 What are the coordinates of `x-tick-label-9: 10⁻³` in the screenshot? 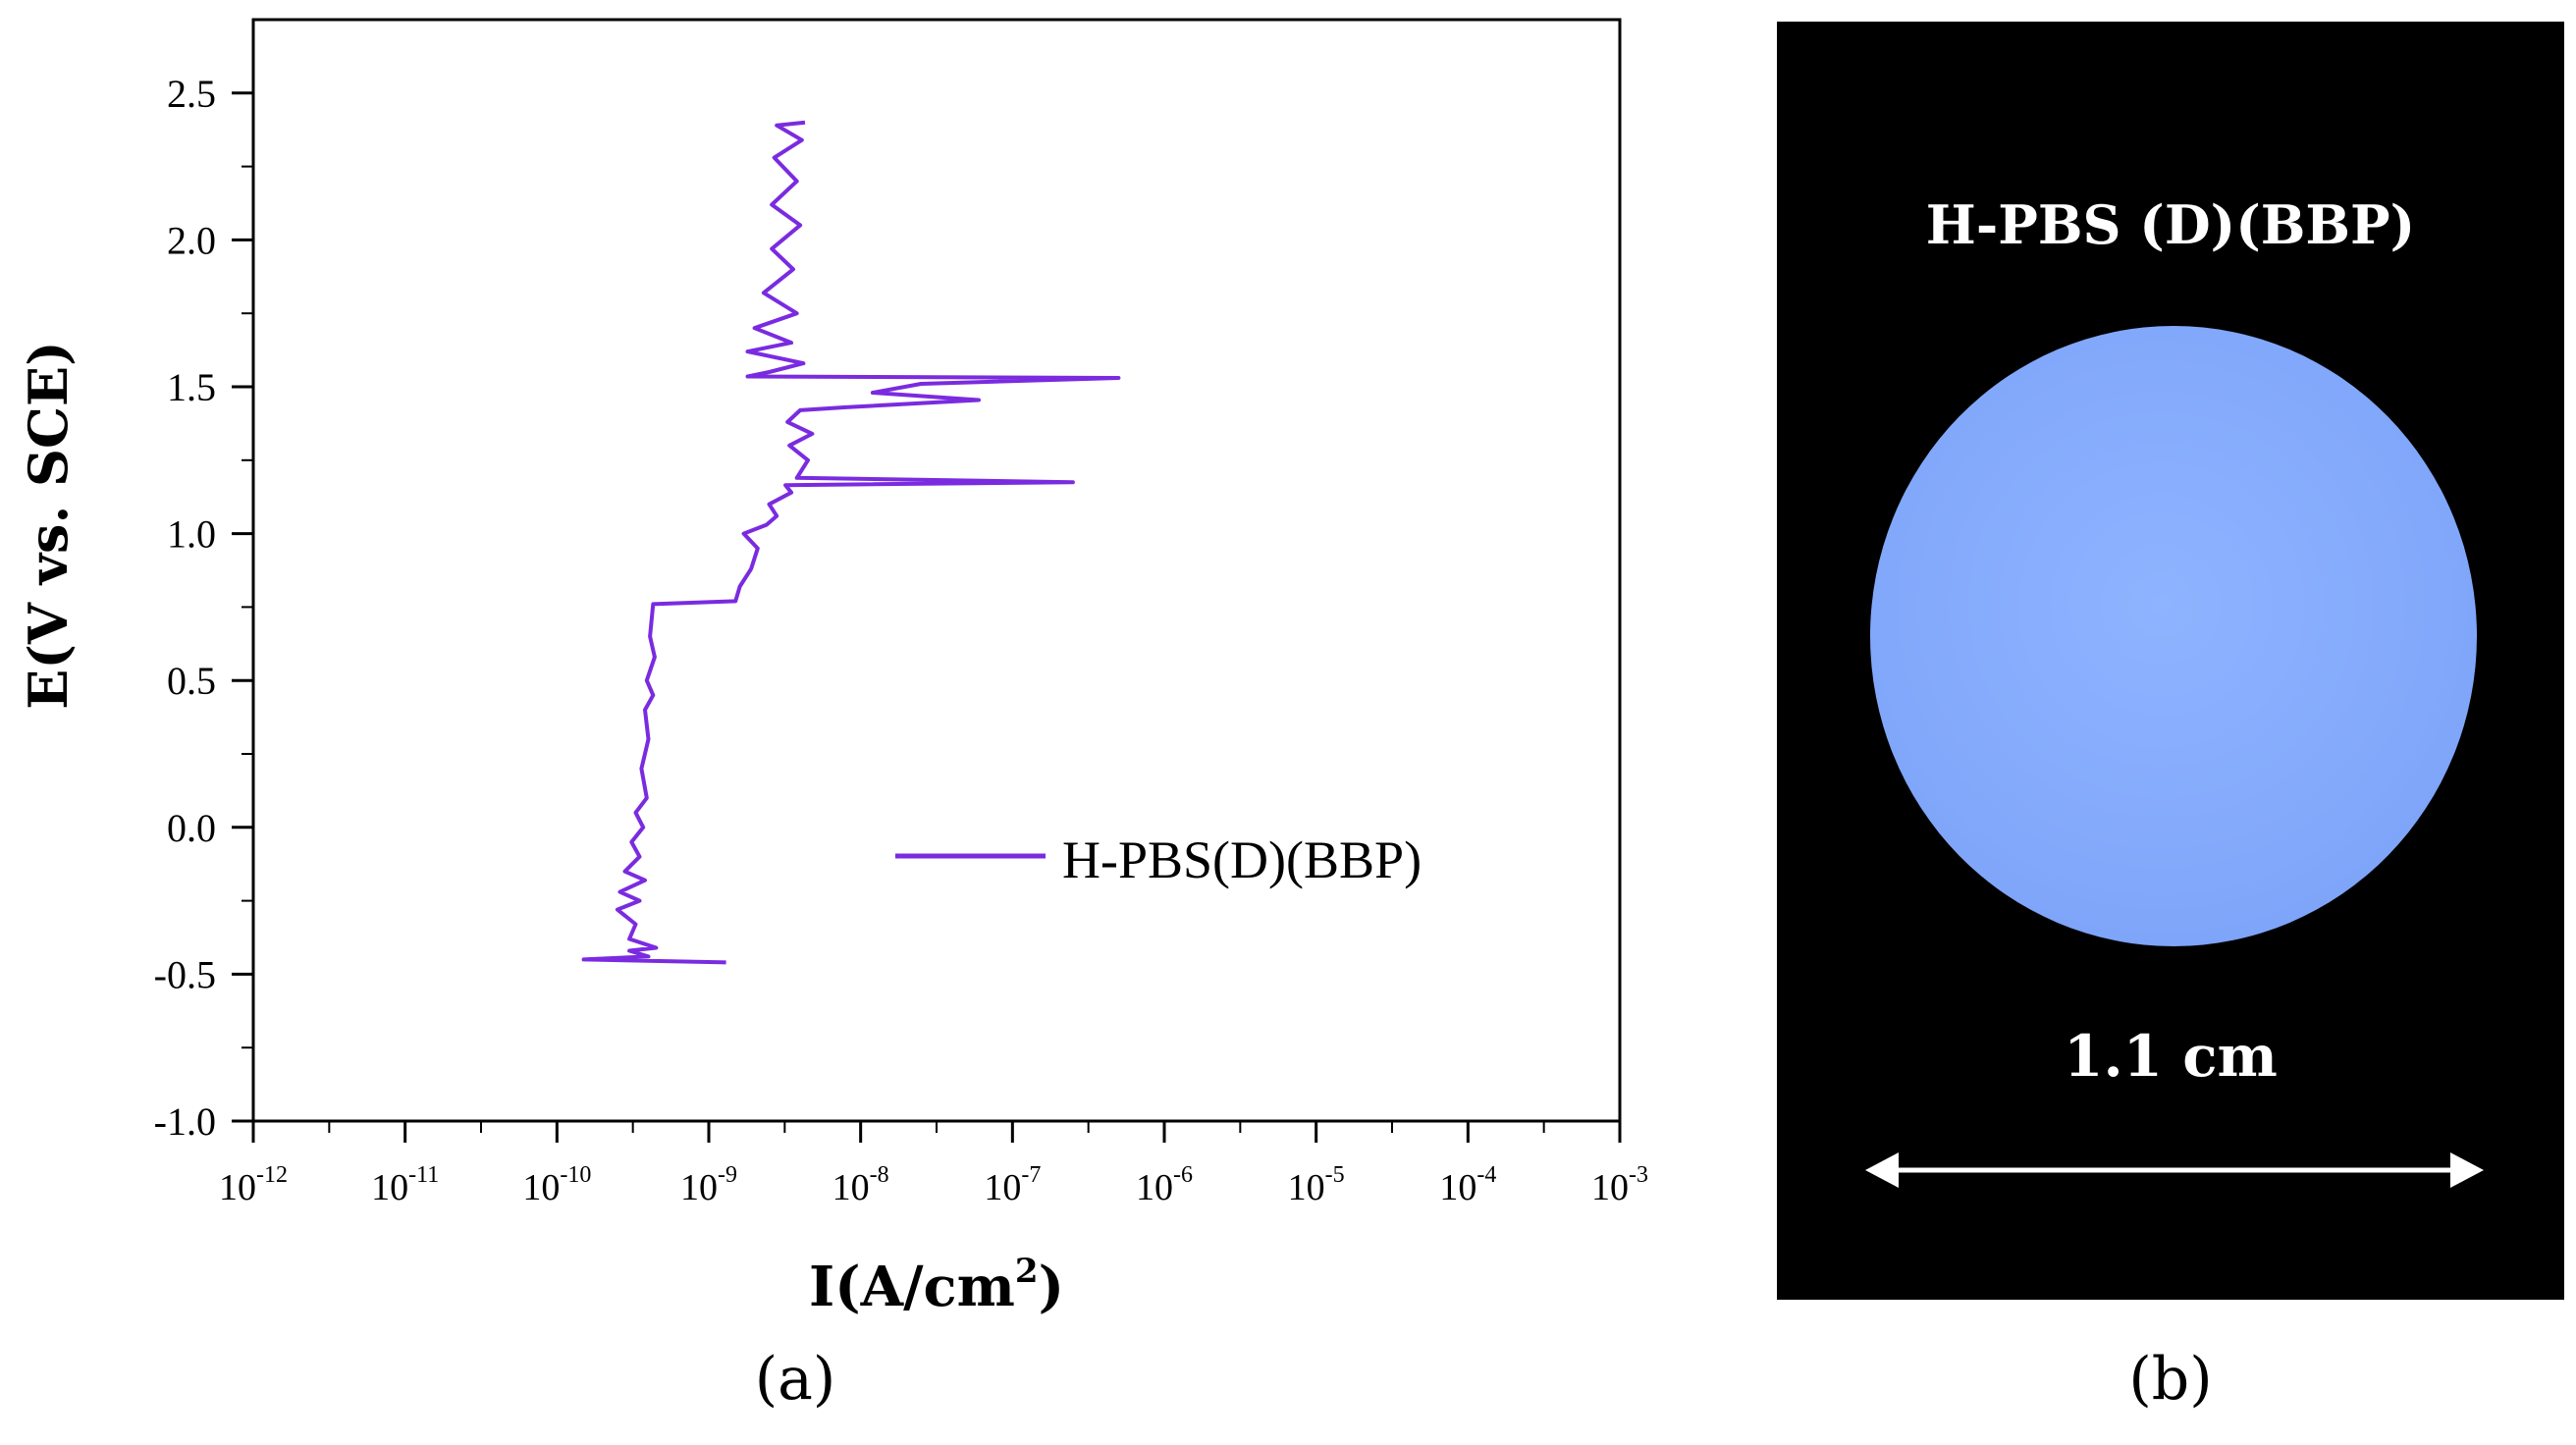 It's located at (1619, 1185).